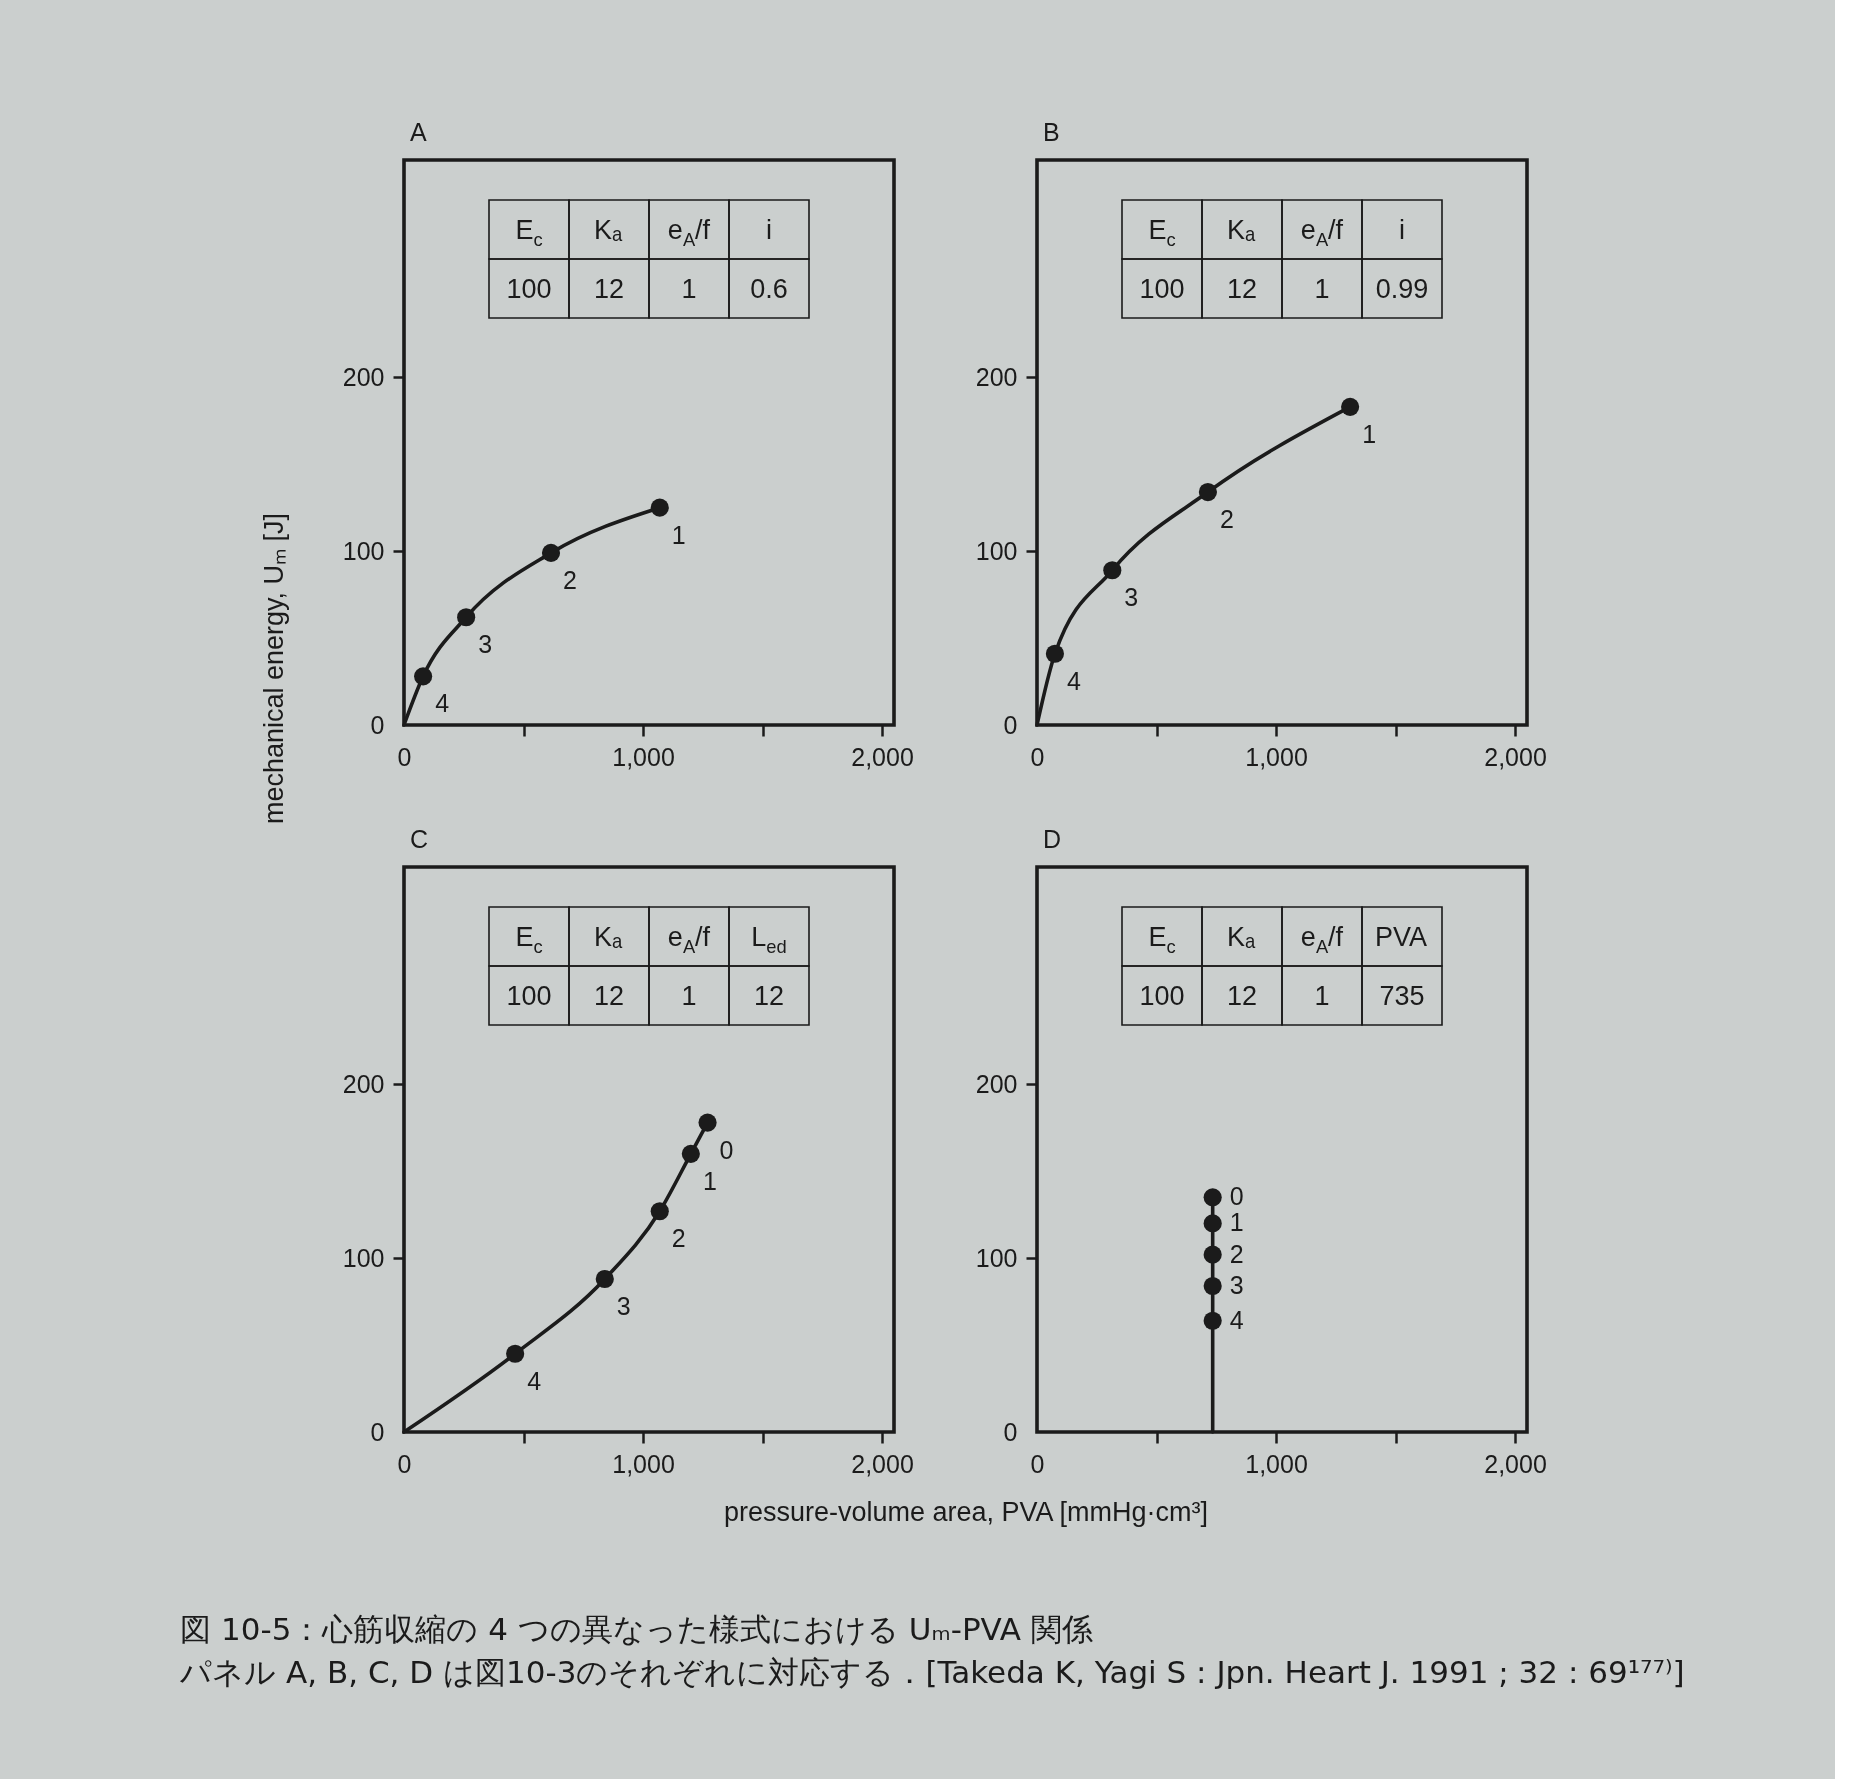  I want to click on annotation: 0.99, so click(1402, 289).